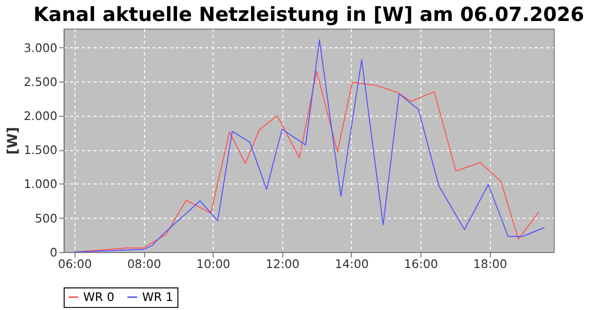  Describe the element at coordinates (41, 150) in the screenshot. I see `y-tick-label: 1.500` at that location.